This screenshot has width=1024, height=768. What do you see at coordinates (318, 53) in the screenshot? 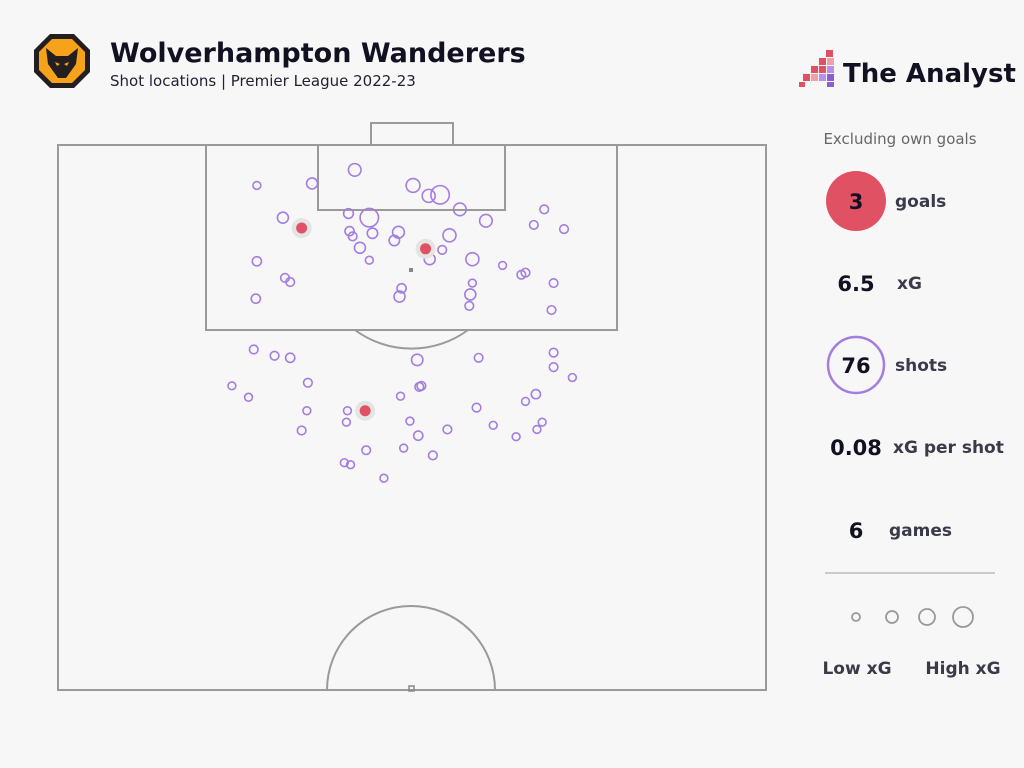
I see `page-title: Wolverhampton Wanderers` at bounding box center [318, 53].